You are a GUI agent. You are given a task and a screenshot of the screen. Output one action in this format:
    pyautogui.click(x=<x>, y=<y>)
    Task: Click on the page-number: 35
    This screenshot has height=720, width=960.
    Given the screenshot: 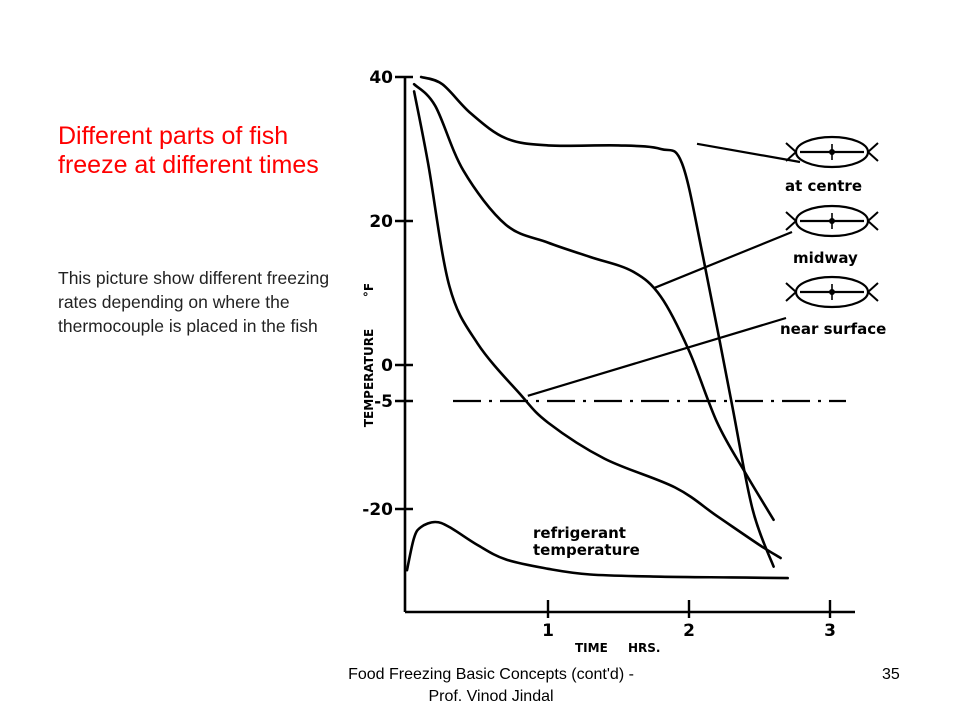 What is the action you would take?
    pyautogui.click(x=891, y=674)
    